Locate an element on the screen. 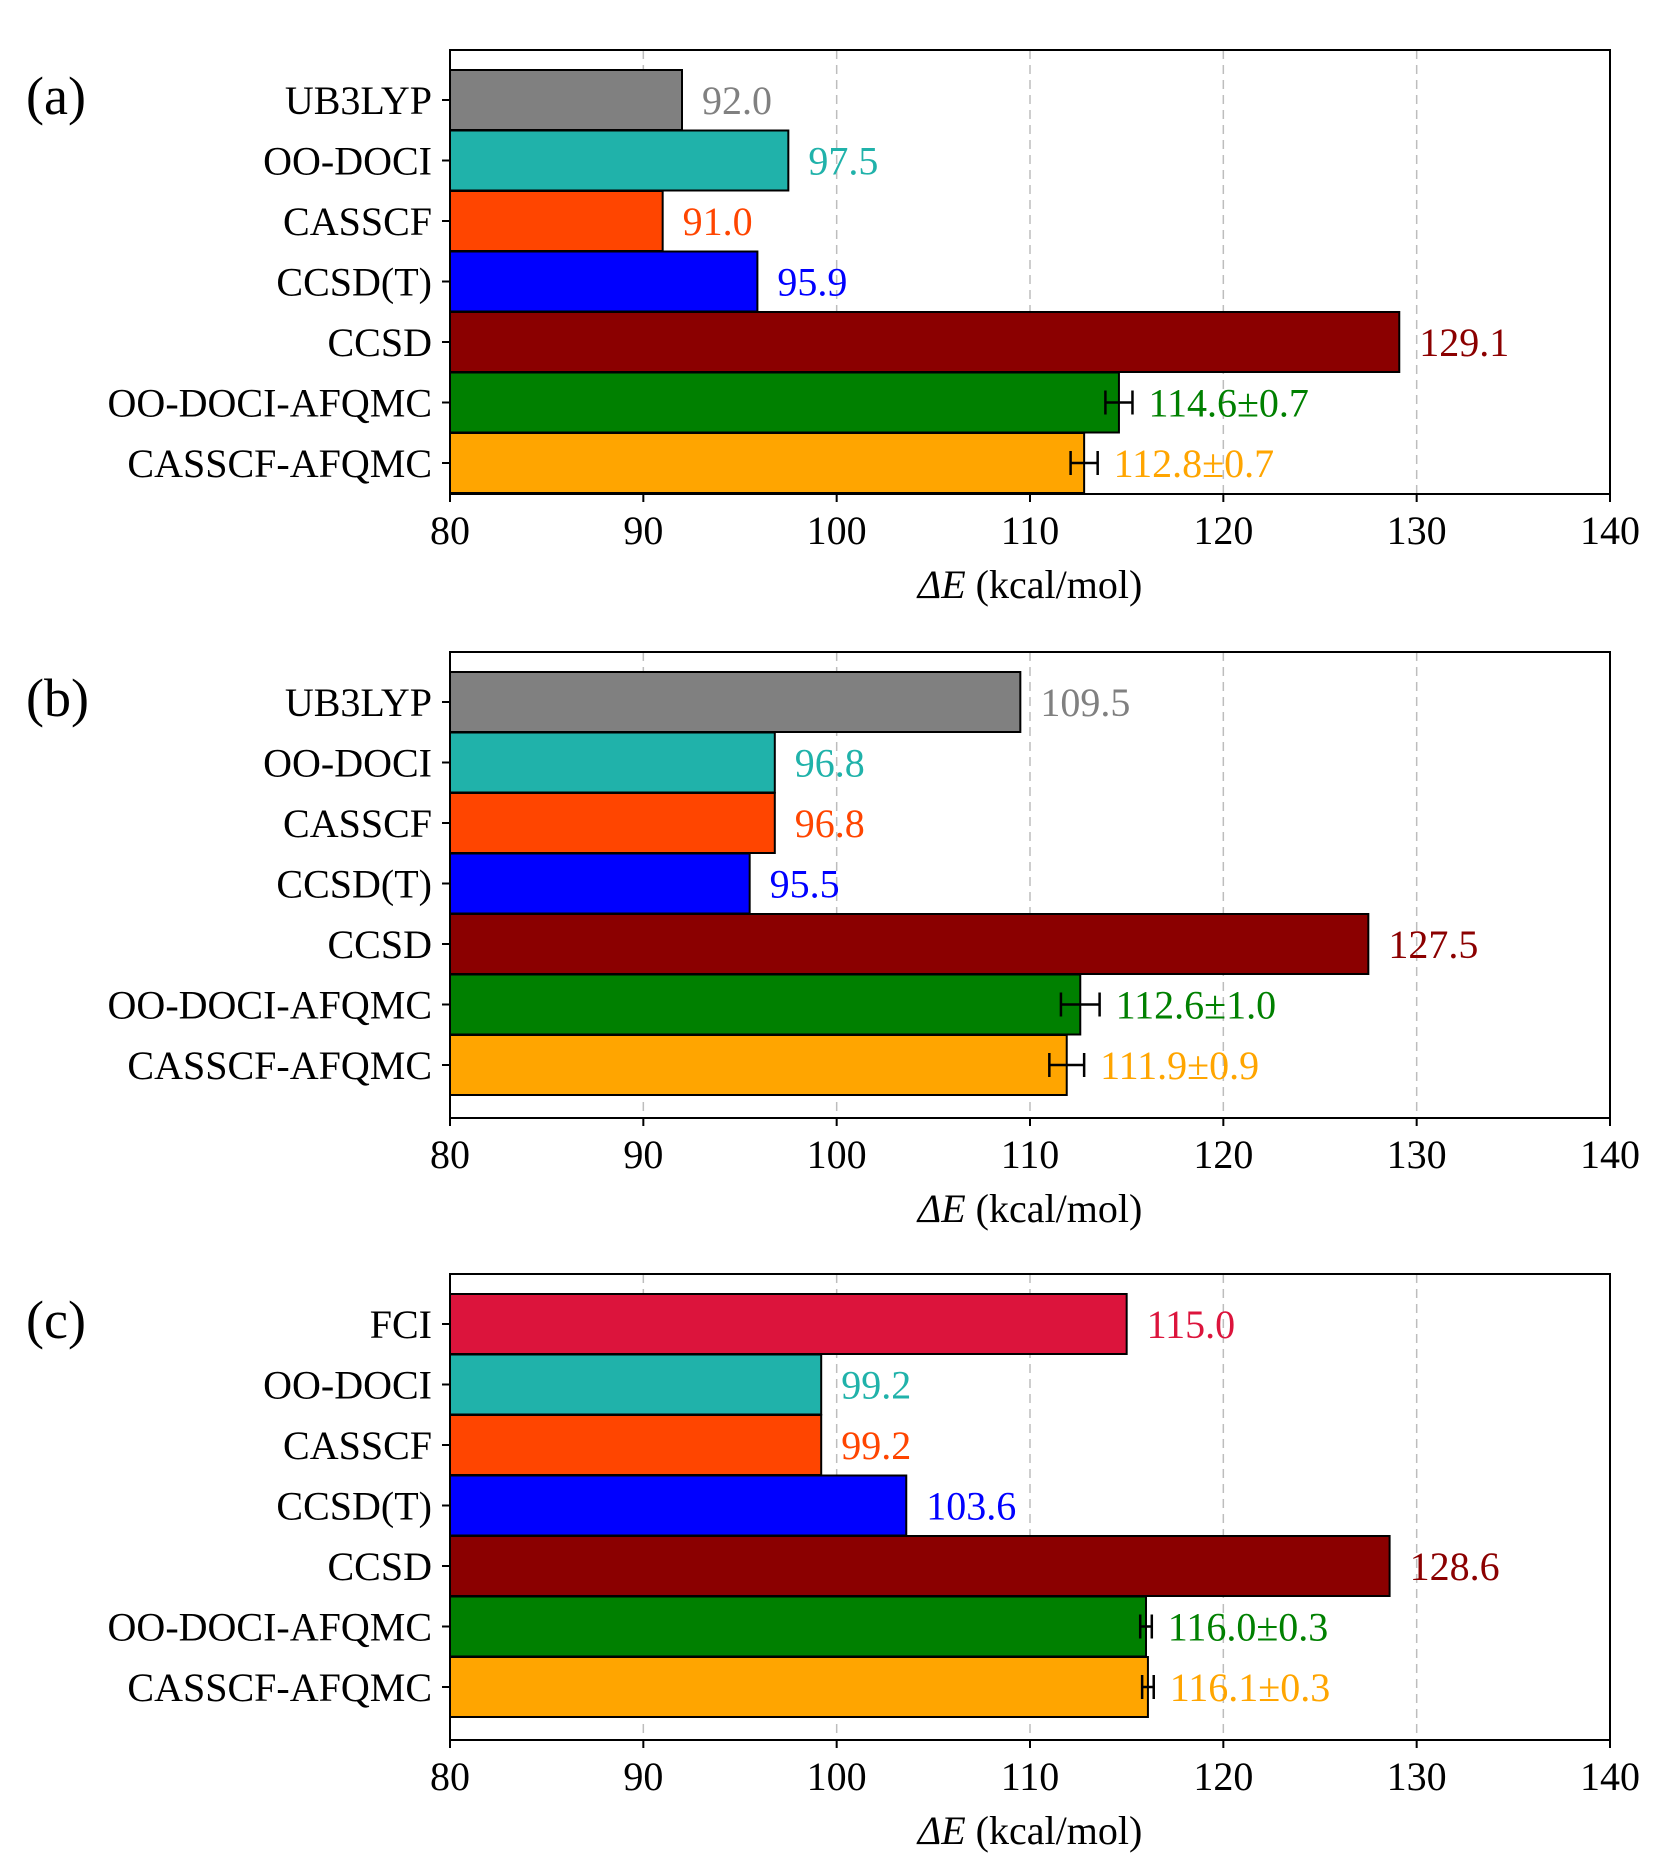  data-label: 95.9 is located at coordinates (812, 282).